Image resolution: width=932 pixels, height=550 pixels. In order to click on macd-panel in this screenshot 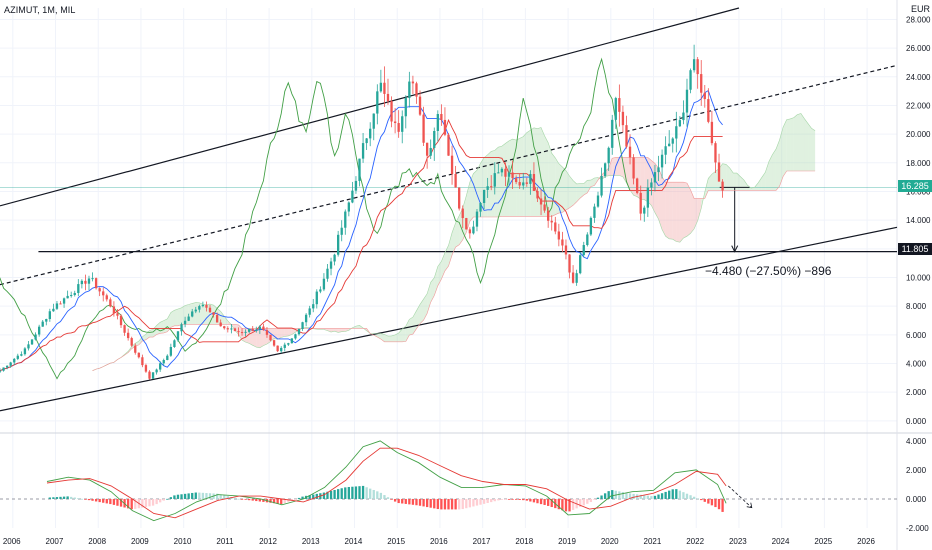, I will do `click(399, 481)`.